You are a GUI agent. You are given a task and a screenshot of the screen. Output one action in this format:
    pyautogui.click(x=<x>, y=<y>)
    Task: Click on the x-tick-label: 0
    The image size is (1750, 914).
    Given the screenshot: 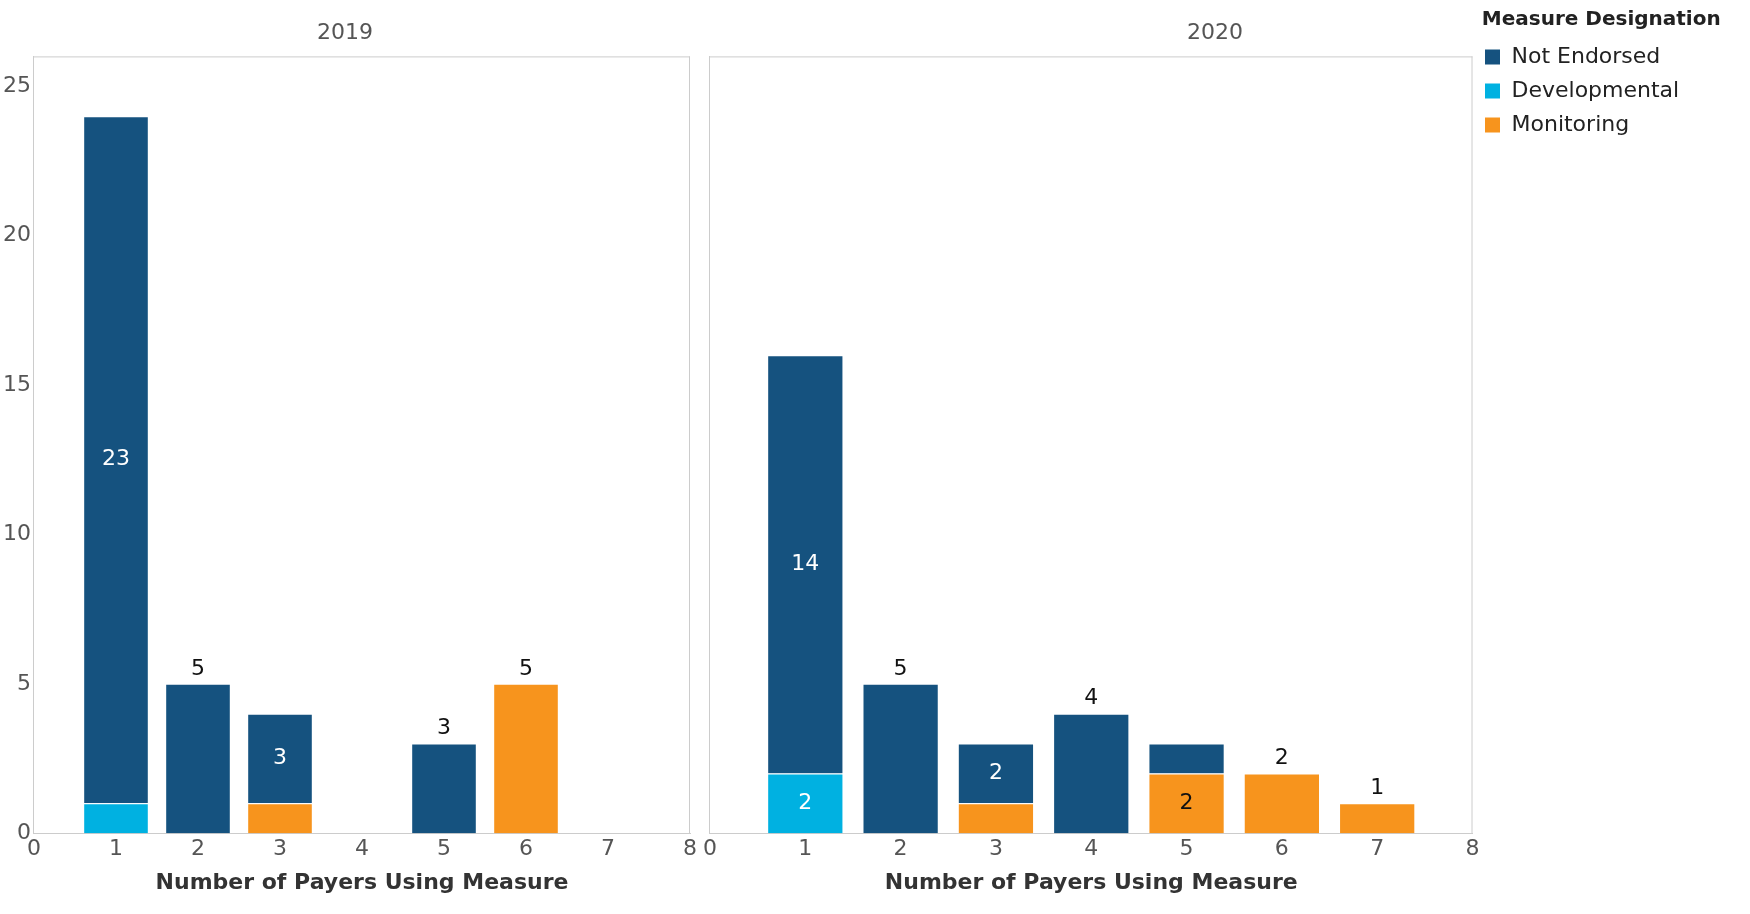 What is the action you would take?
    pyautogui.click(x=710, y=848)
    